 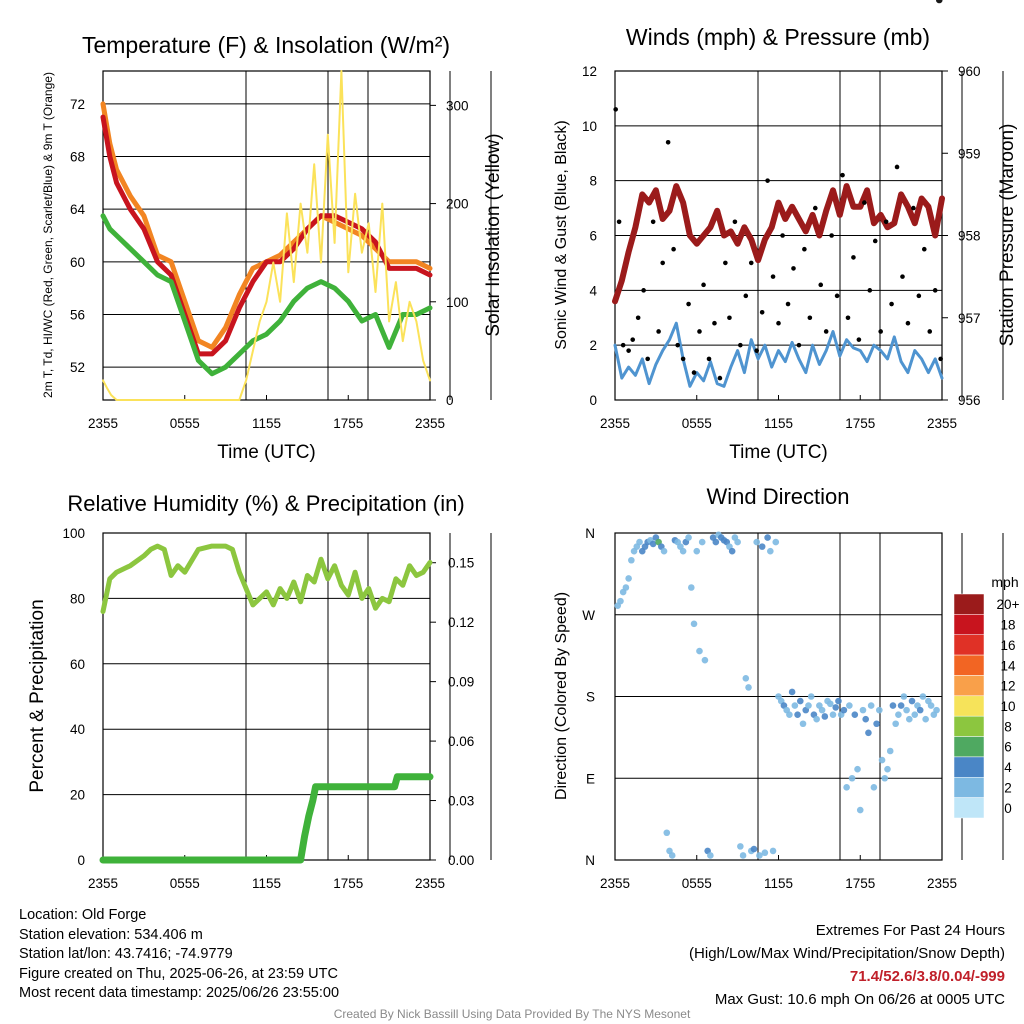 I want to click on y-axis-label-right: Solar Insolation (Yellow), so click(x=493, y=234).